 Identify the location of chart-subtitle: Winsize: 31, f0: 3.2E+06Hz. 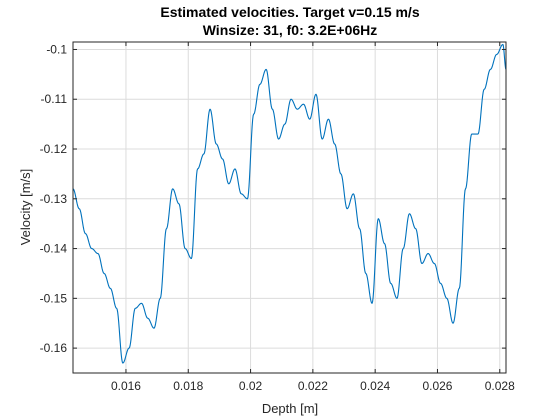
(290, 30).